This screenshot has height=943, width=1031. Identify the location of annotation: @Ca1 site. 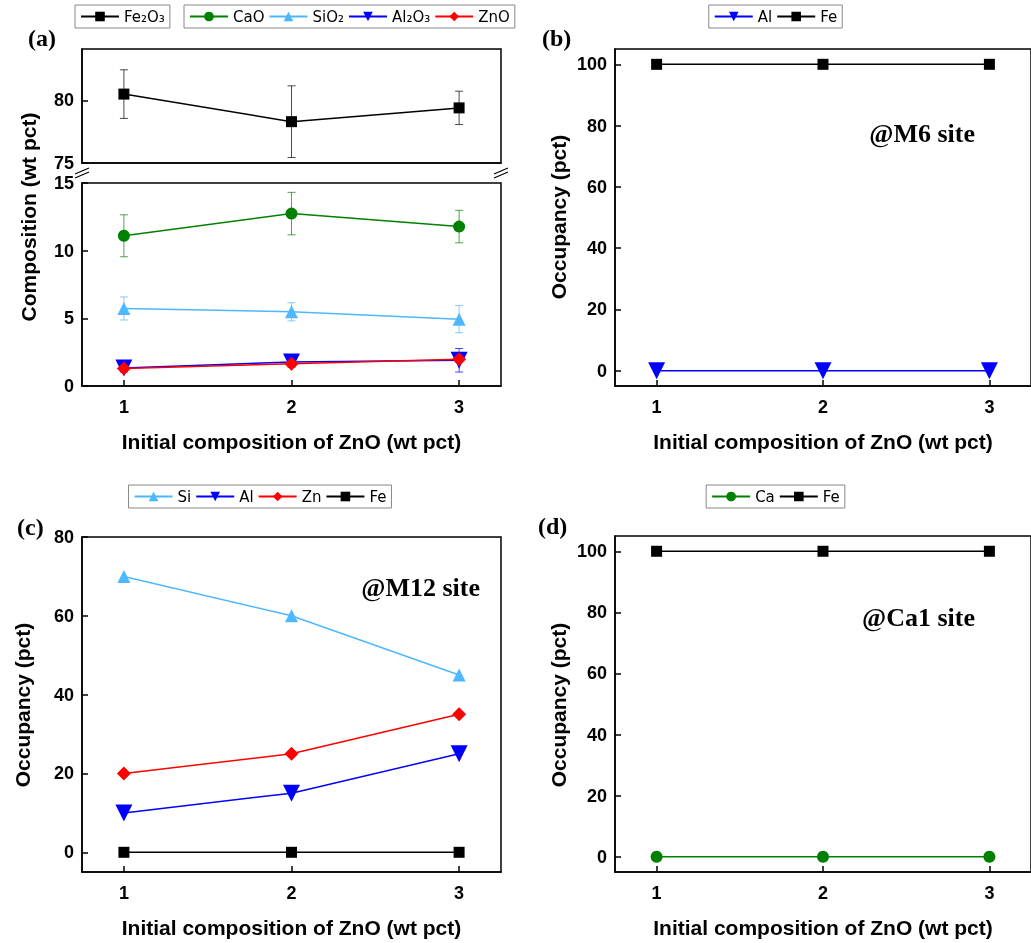
(919, 617).